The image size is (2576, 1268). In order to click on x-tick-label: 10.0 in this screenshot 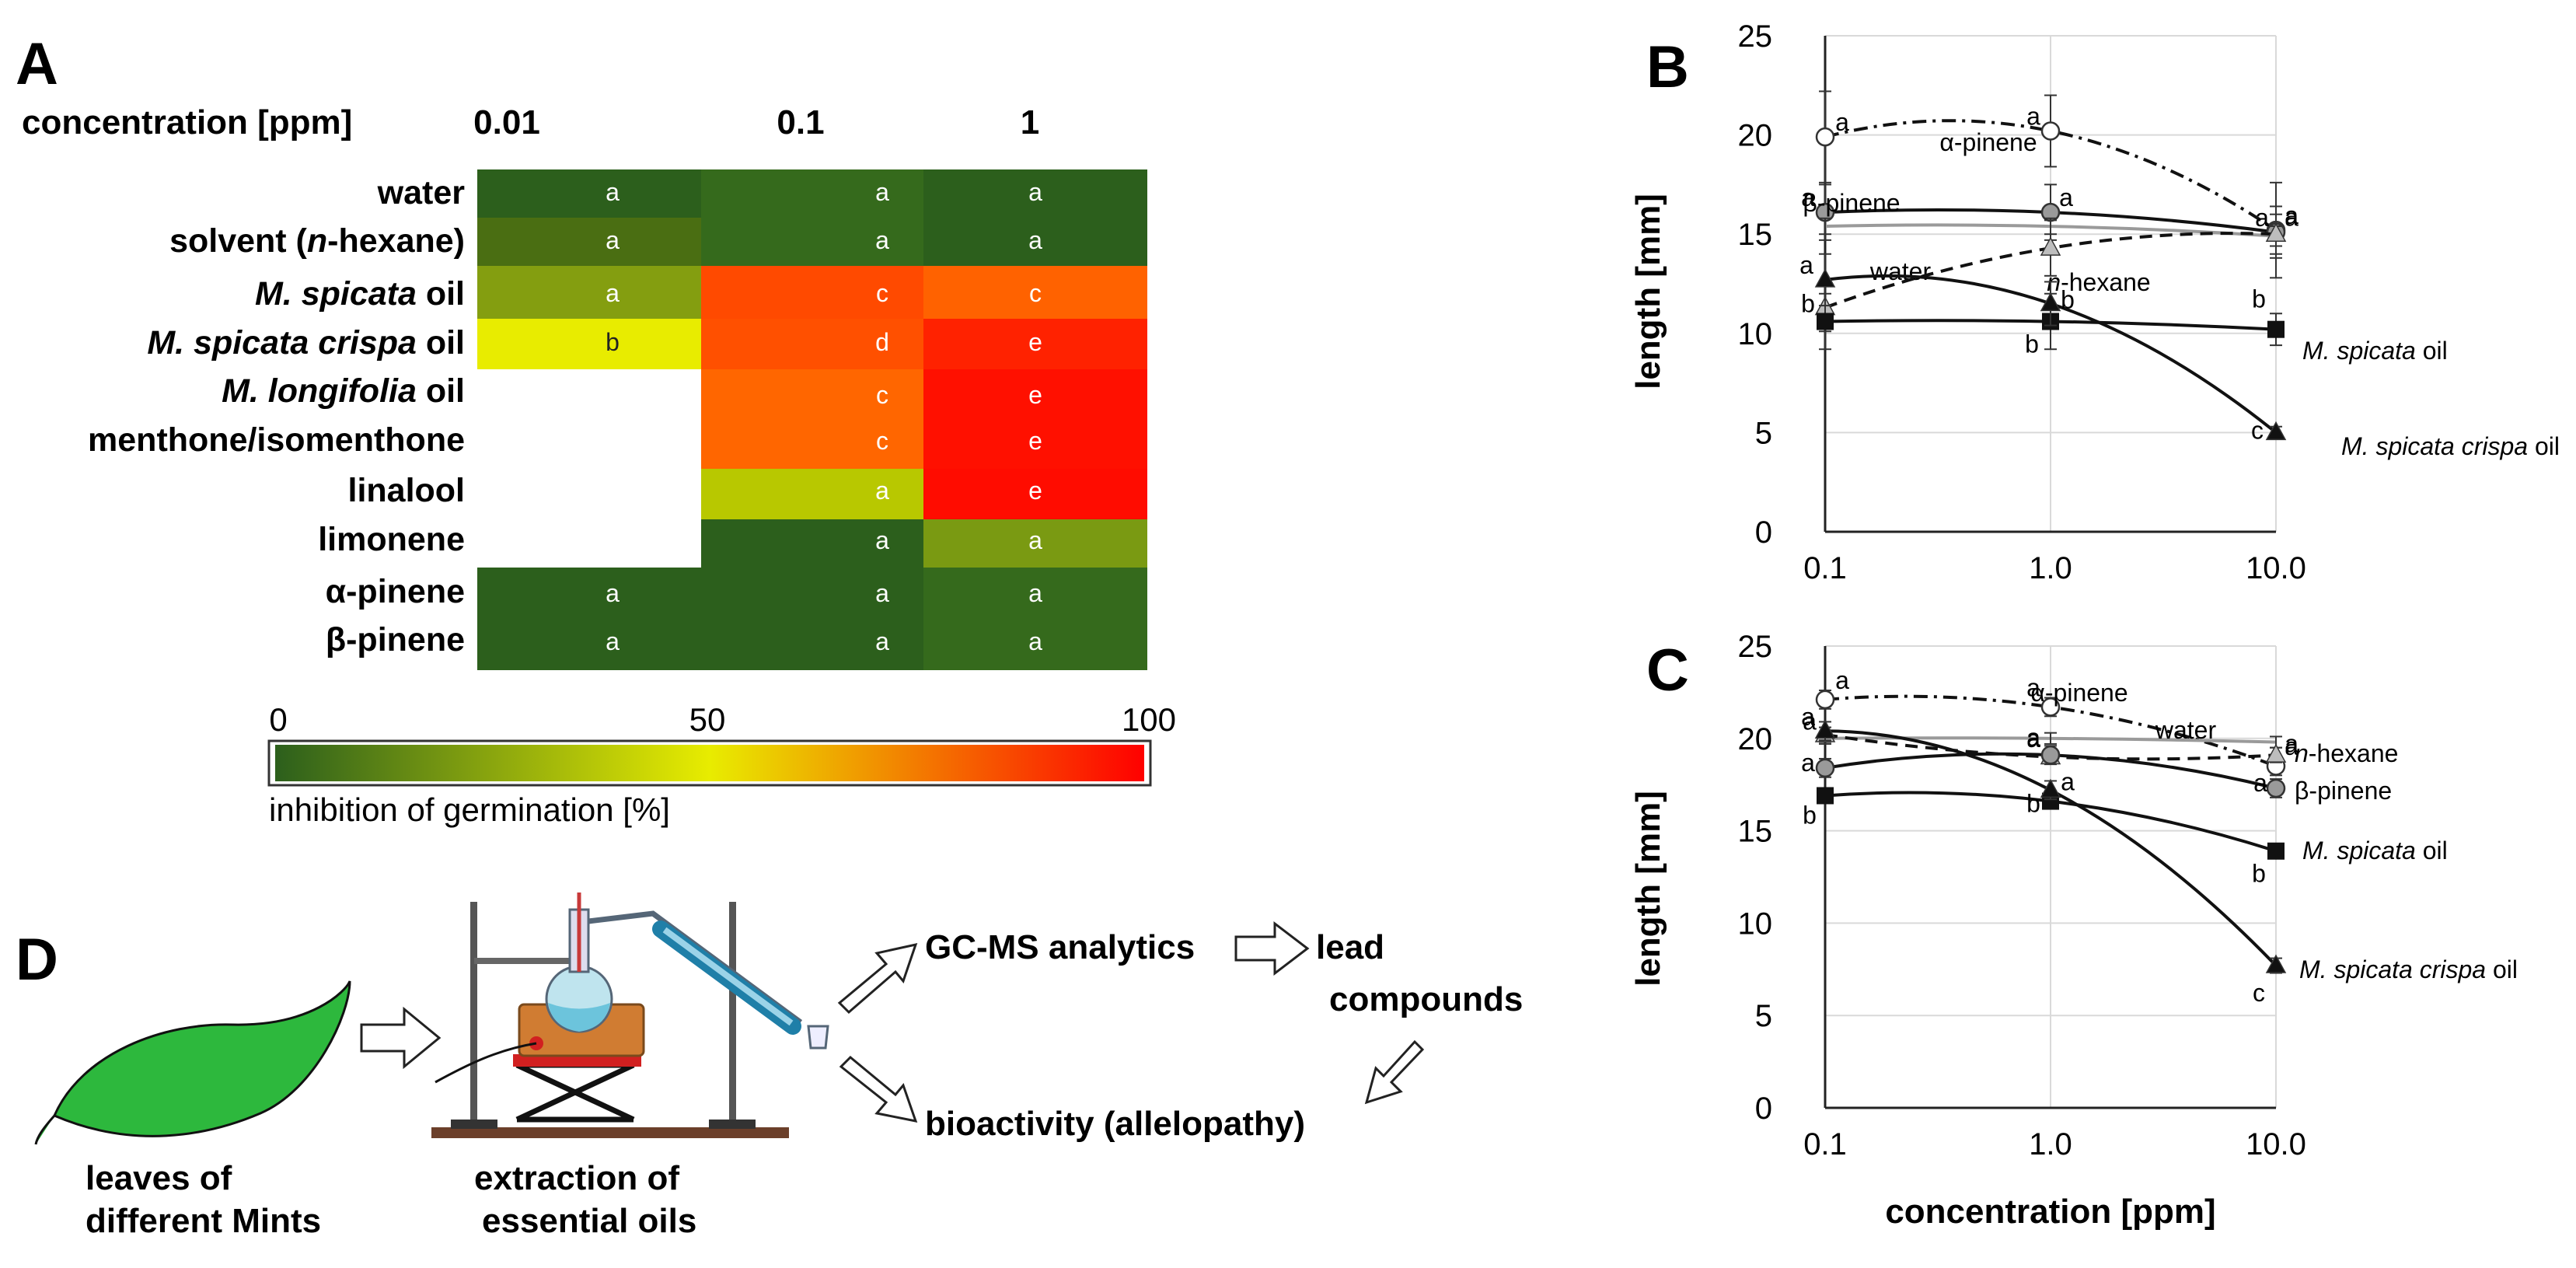, I will do `click(2276, 1144)`.